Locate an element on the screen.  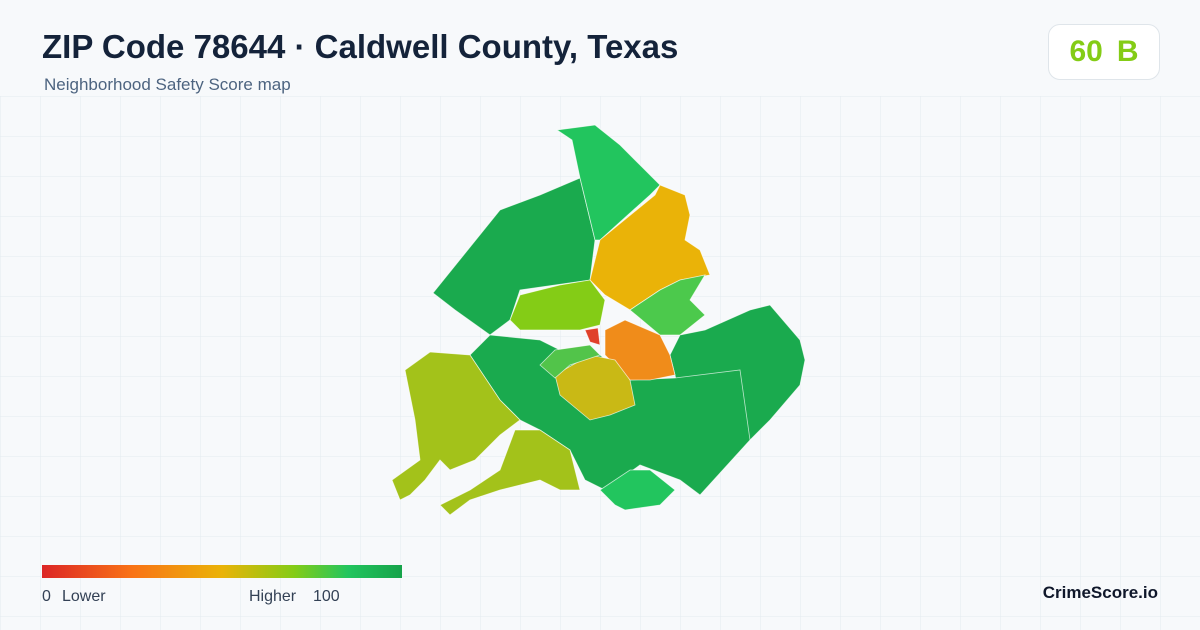
score-badge: 60 B is located at coordinates (1104, 52).